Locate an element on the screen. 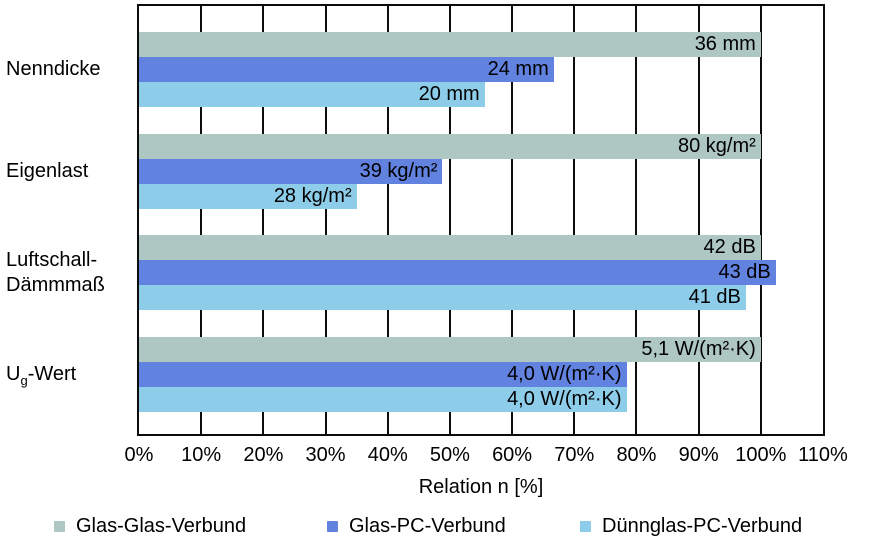 Image resolution: width=872 pixels, height=546 pixels. bar-glas-glas-verbund: 80 kg/m² is located at coordinates (450, 146).